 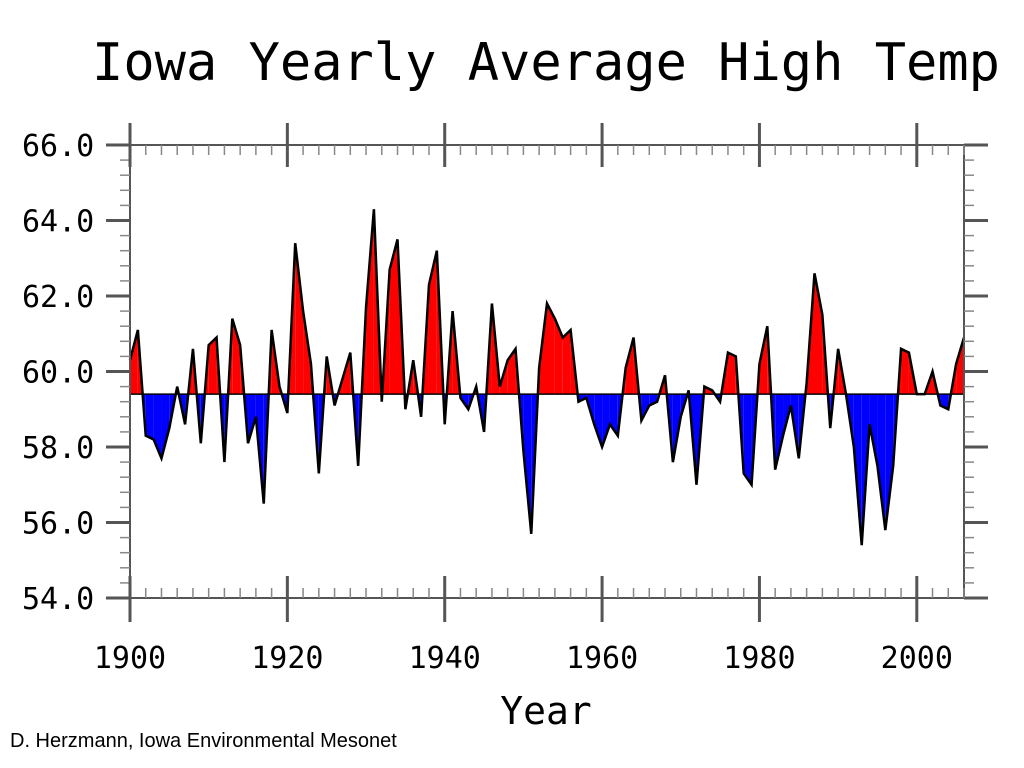 What do you see at coordinates (58, 222) in the screenshot?
I see `y-tick-label: 64.0` at bounding box center [58, 222].